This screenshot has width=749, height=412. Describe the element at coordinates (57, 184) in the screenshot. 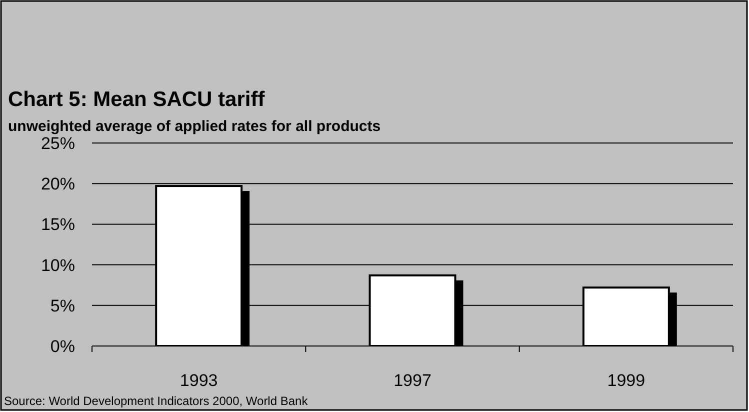

I see `y-tick-label: 20%` at that location.